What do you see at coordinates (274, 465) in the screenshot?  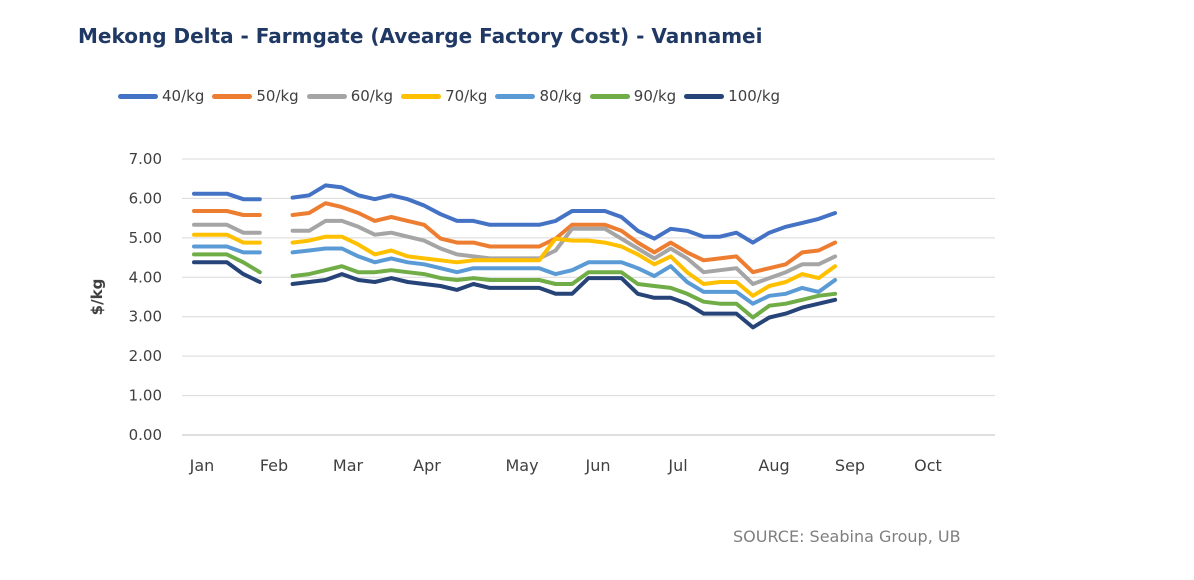 I see `x-tick-label-feb: Feb` at bounding box center [274, 465].